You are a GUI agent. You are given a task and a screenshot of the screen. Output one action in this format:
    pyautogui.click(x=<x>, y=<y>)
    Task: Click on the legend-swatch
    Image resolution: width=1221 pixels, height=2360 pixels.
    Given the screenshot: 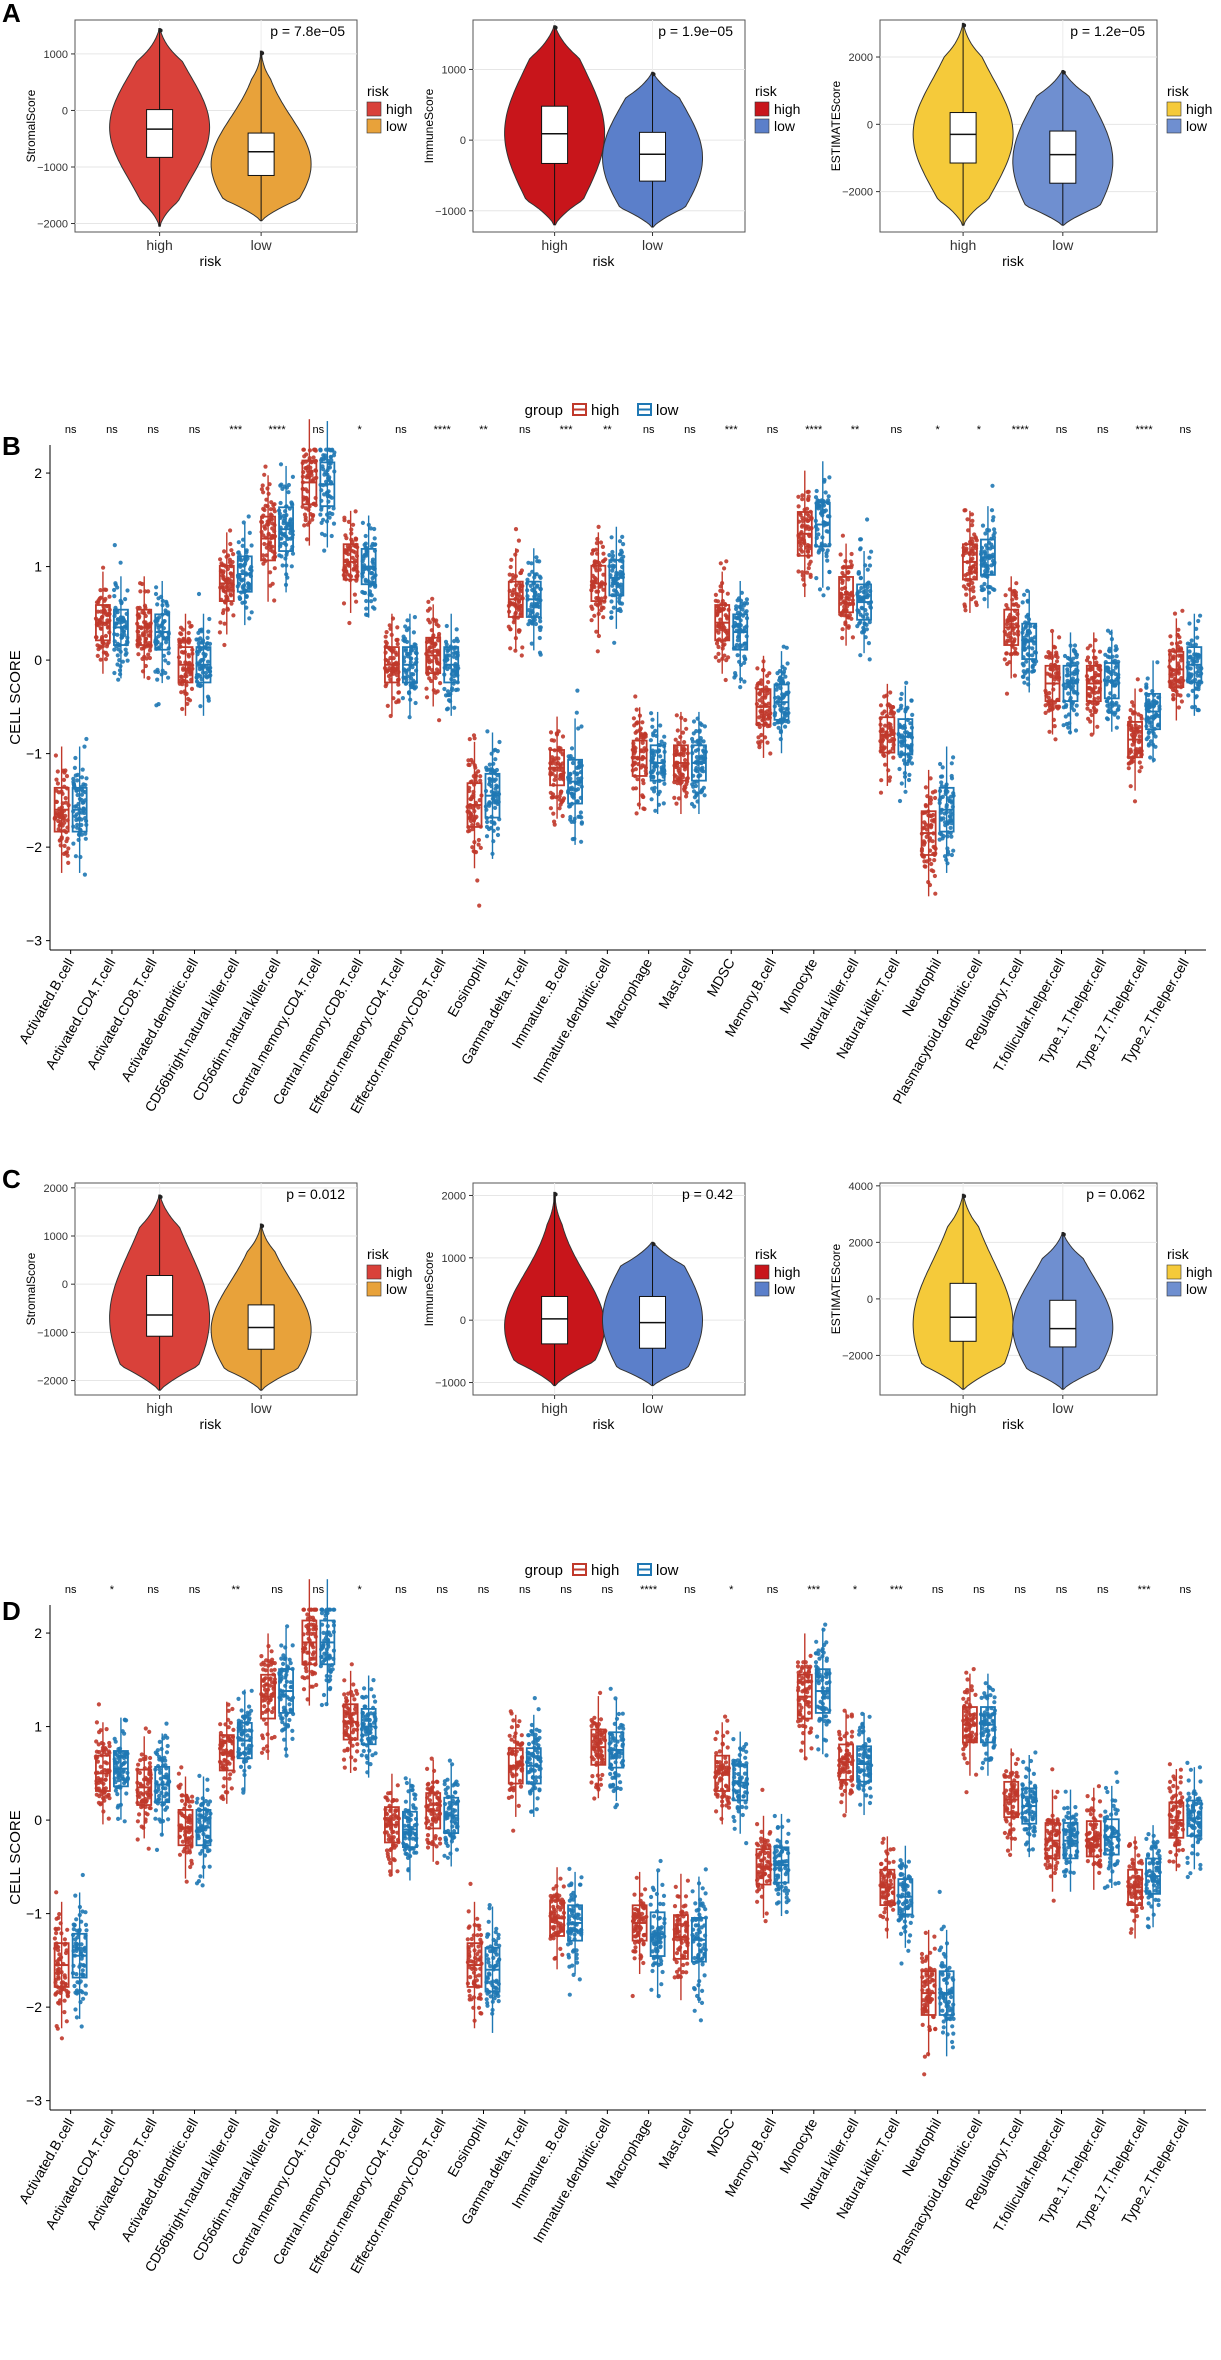 What is the action you would take?
    pyautogui.click(x=1174, y=109)
    